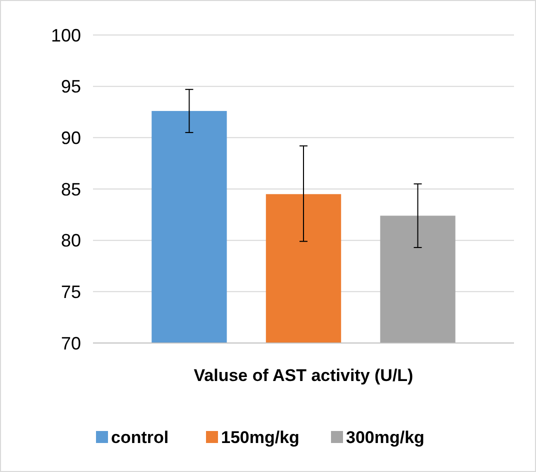 The image size is (536, 472). Describe the element at coordinates (140, 437) in the screenshot. I see `legend-label: control` at that location.